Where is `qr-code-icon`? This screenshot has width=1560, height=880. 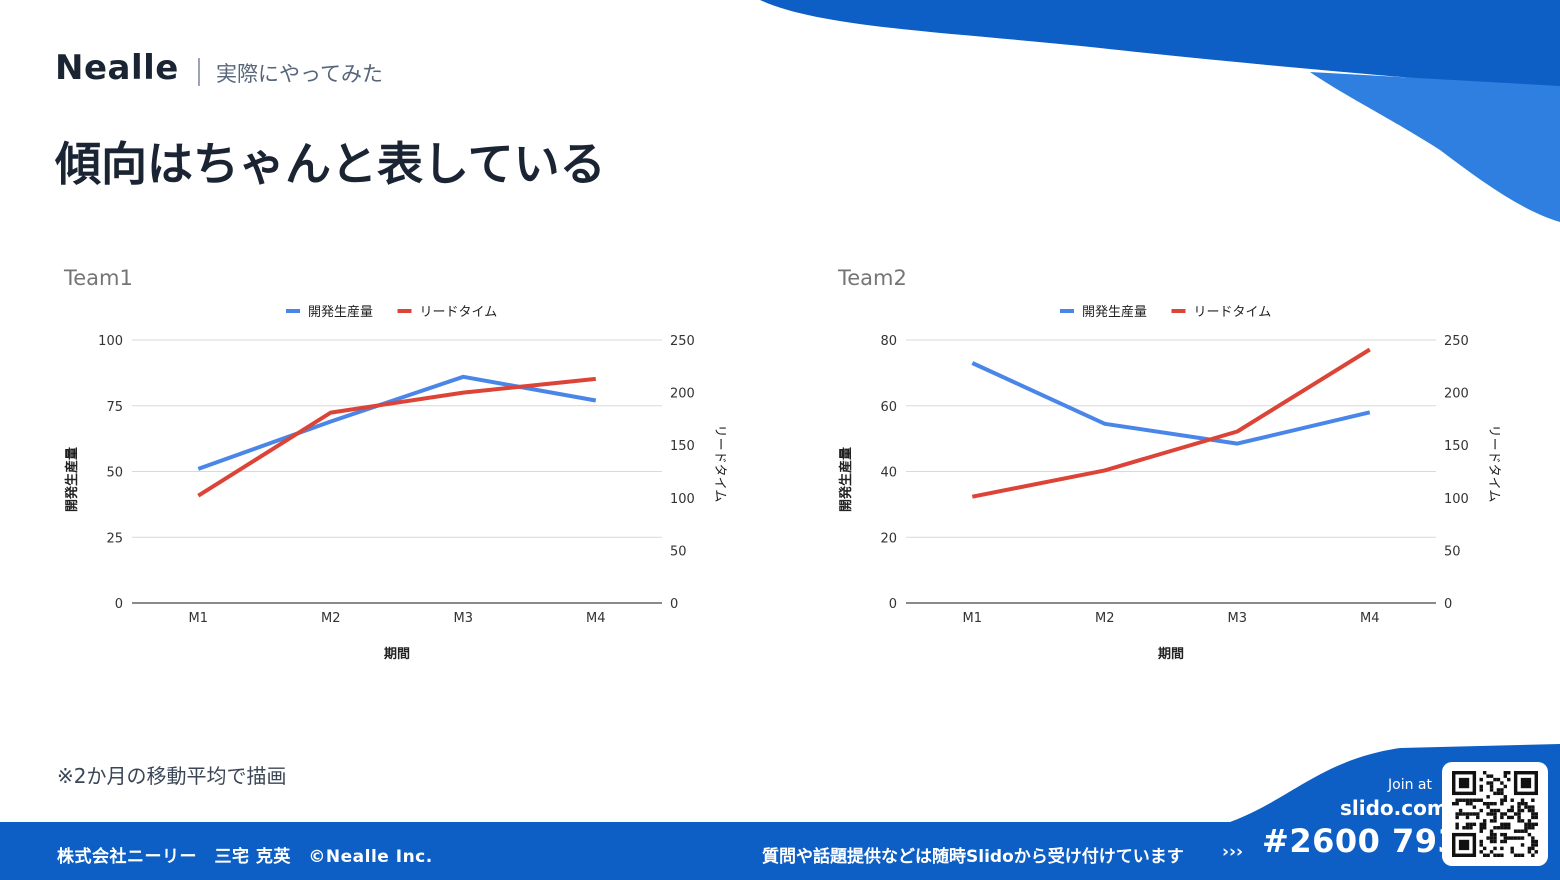 qr-code-icon is located at coordinates (1495, 814).